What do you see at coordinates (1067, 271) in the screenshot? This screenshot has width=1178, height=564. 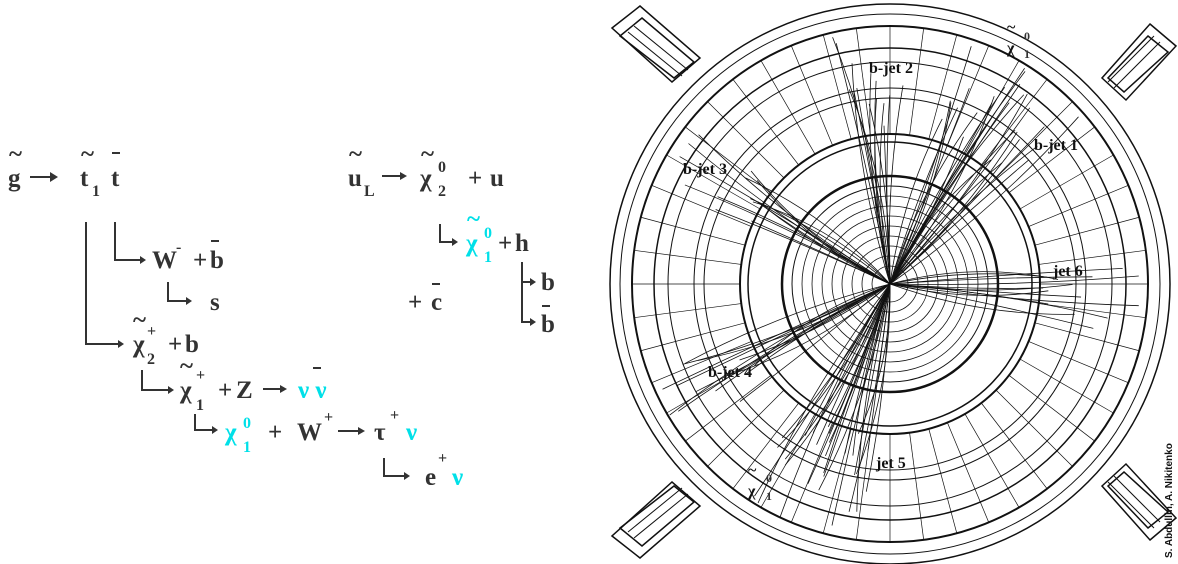 I see `jet6-label: jet 6` at bounding box center [1067, 271].